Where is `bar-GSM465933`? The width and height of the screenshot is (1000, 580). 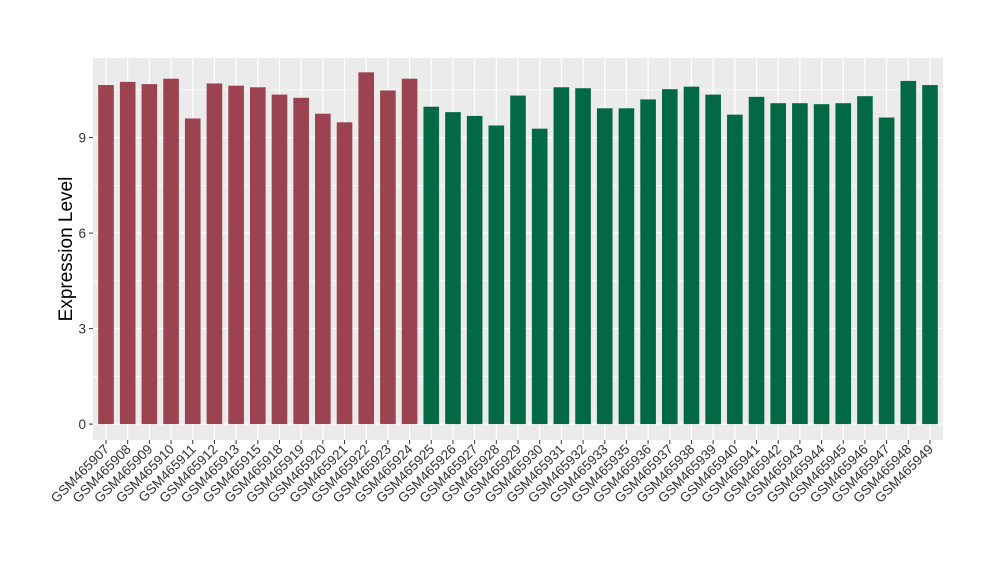
bar-GSM465933 is located at coordinates (604, 266).